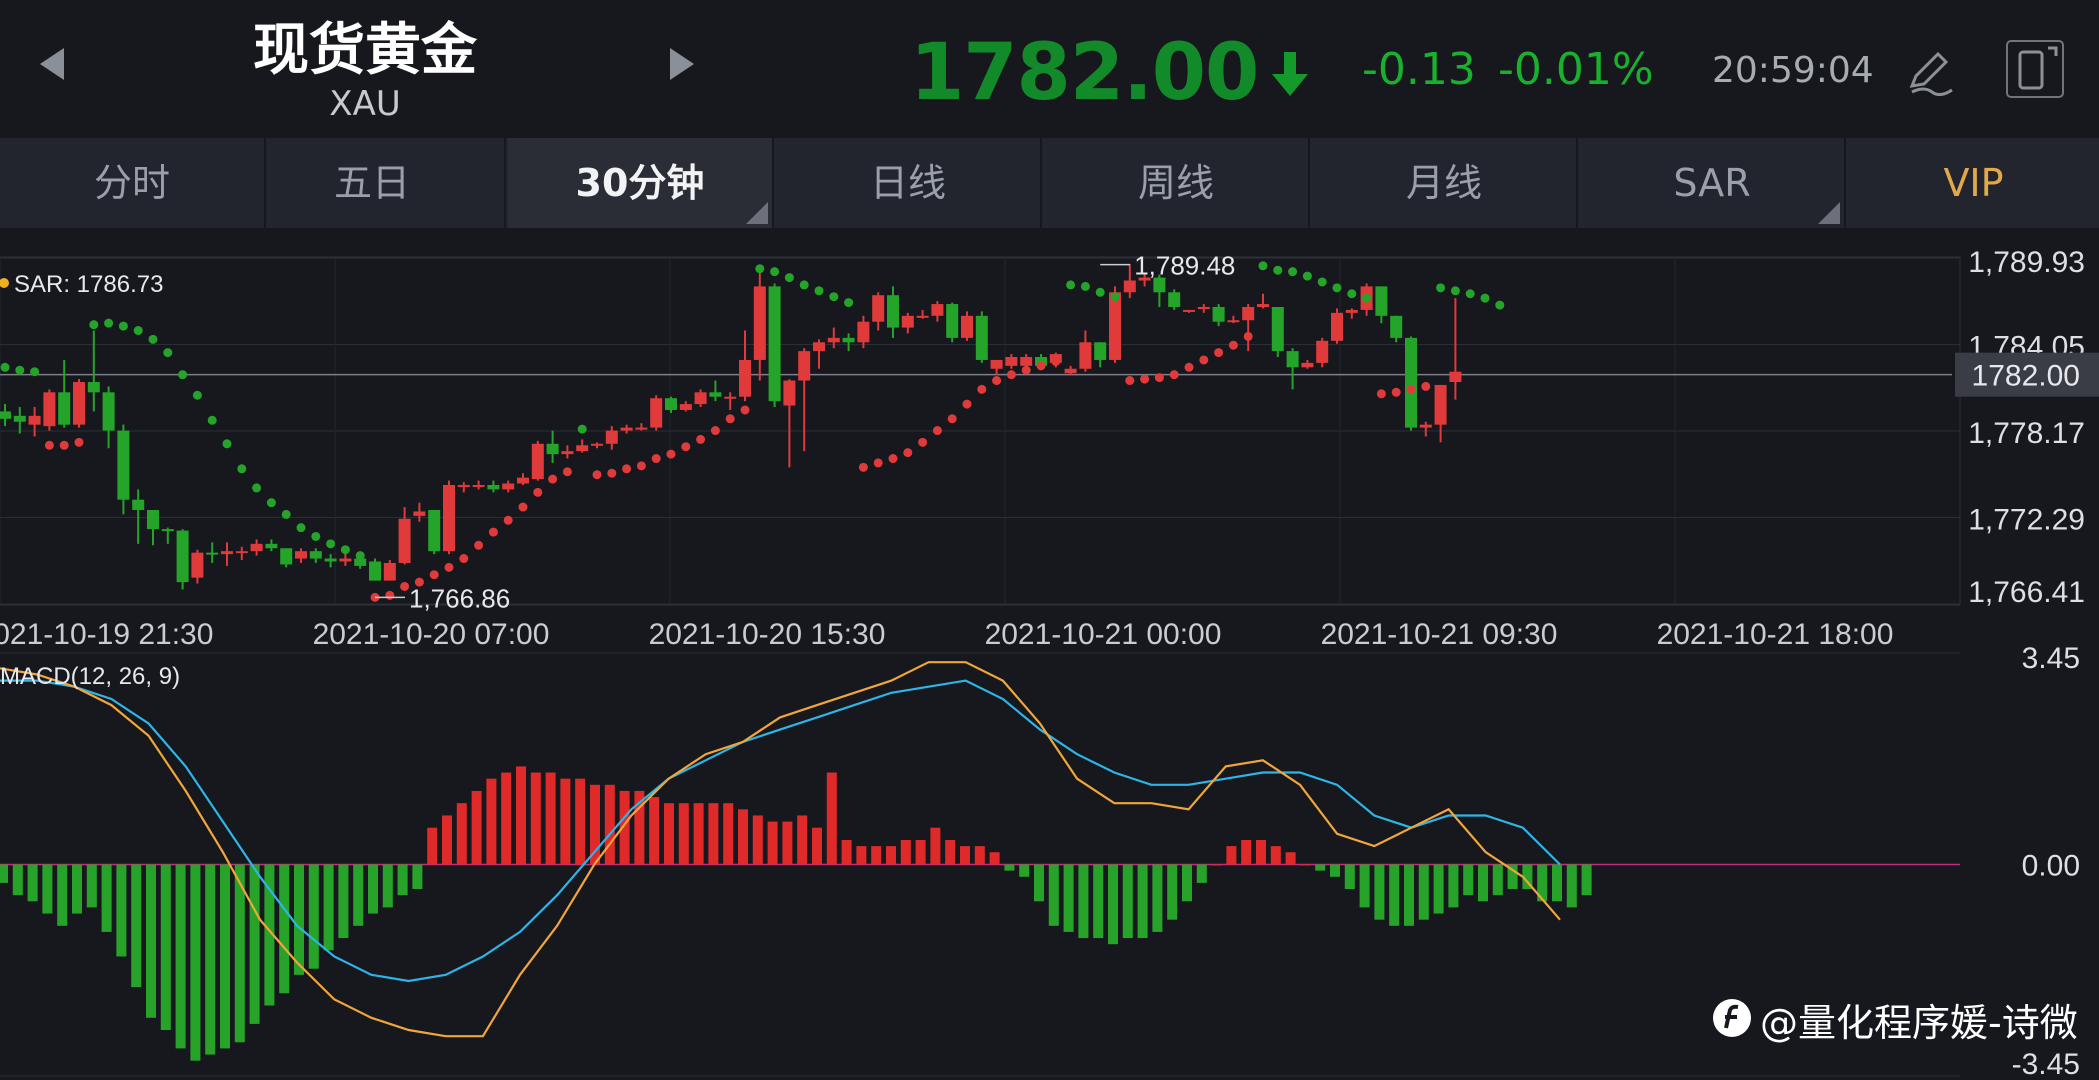 This screenshot has height=1080, width=2099. I want to click on time-axis-tick: 2021-10-21 09:30, so click(1439, 634).